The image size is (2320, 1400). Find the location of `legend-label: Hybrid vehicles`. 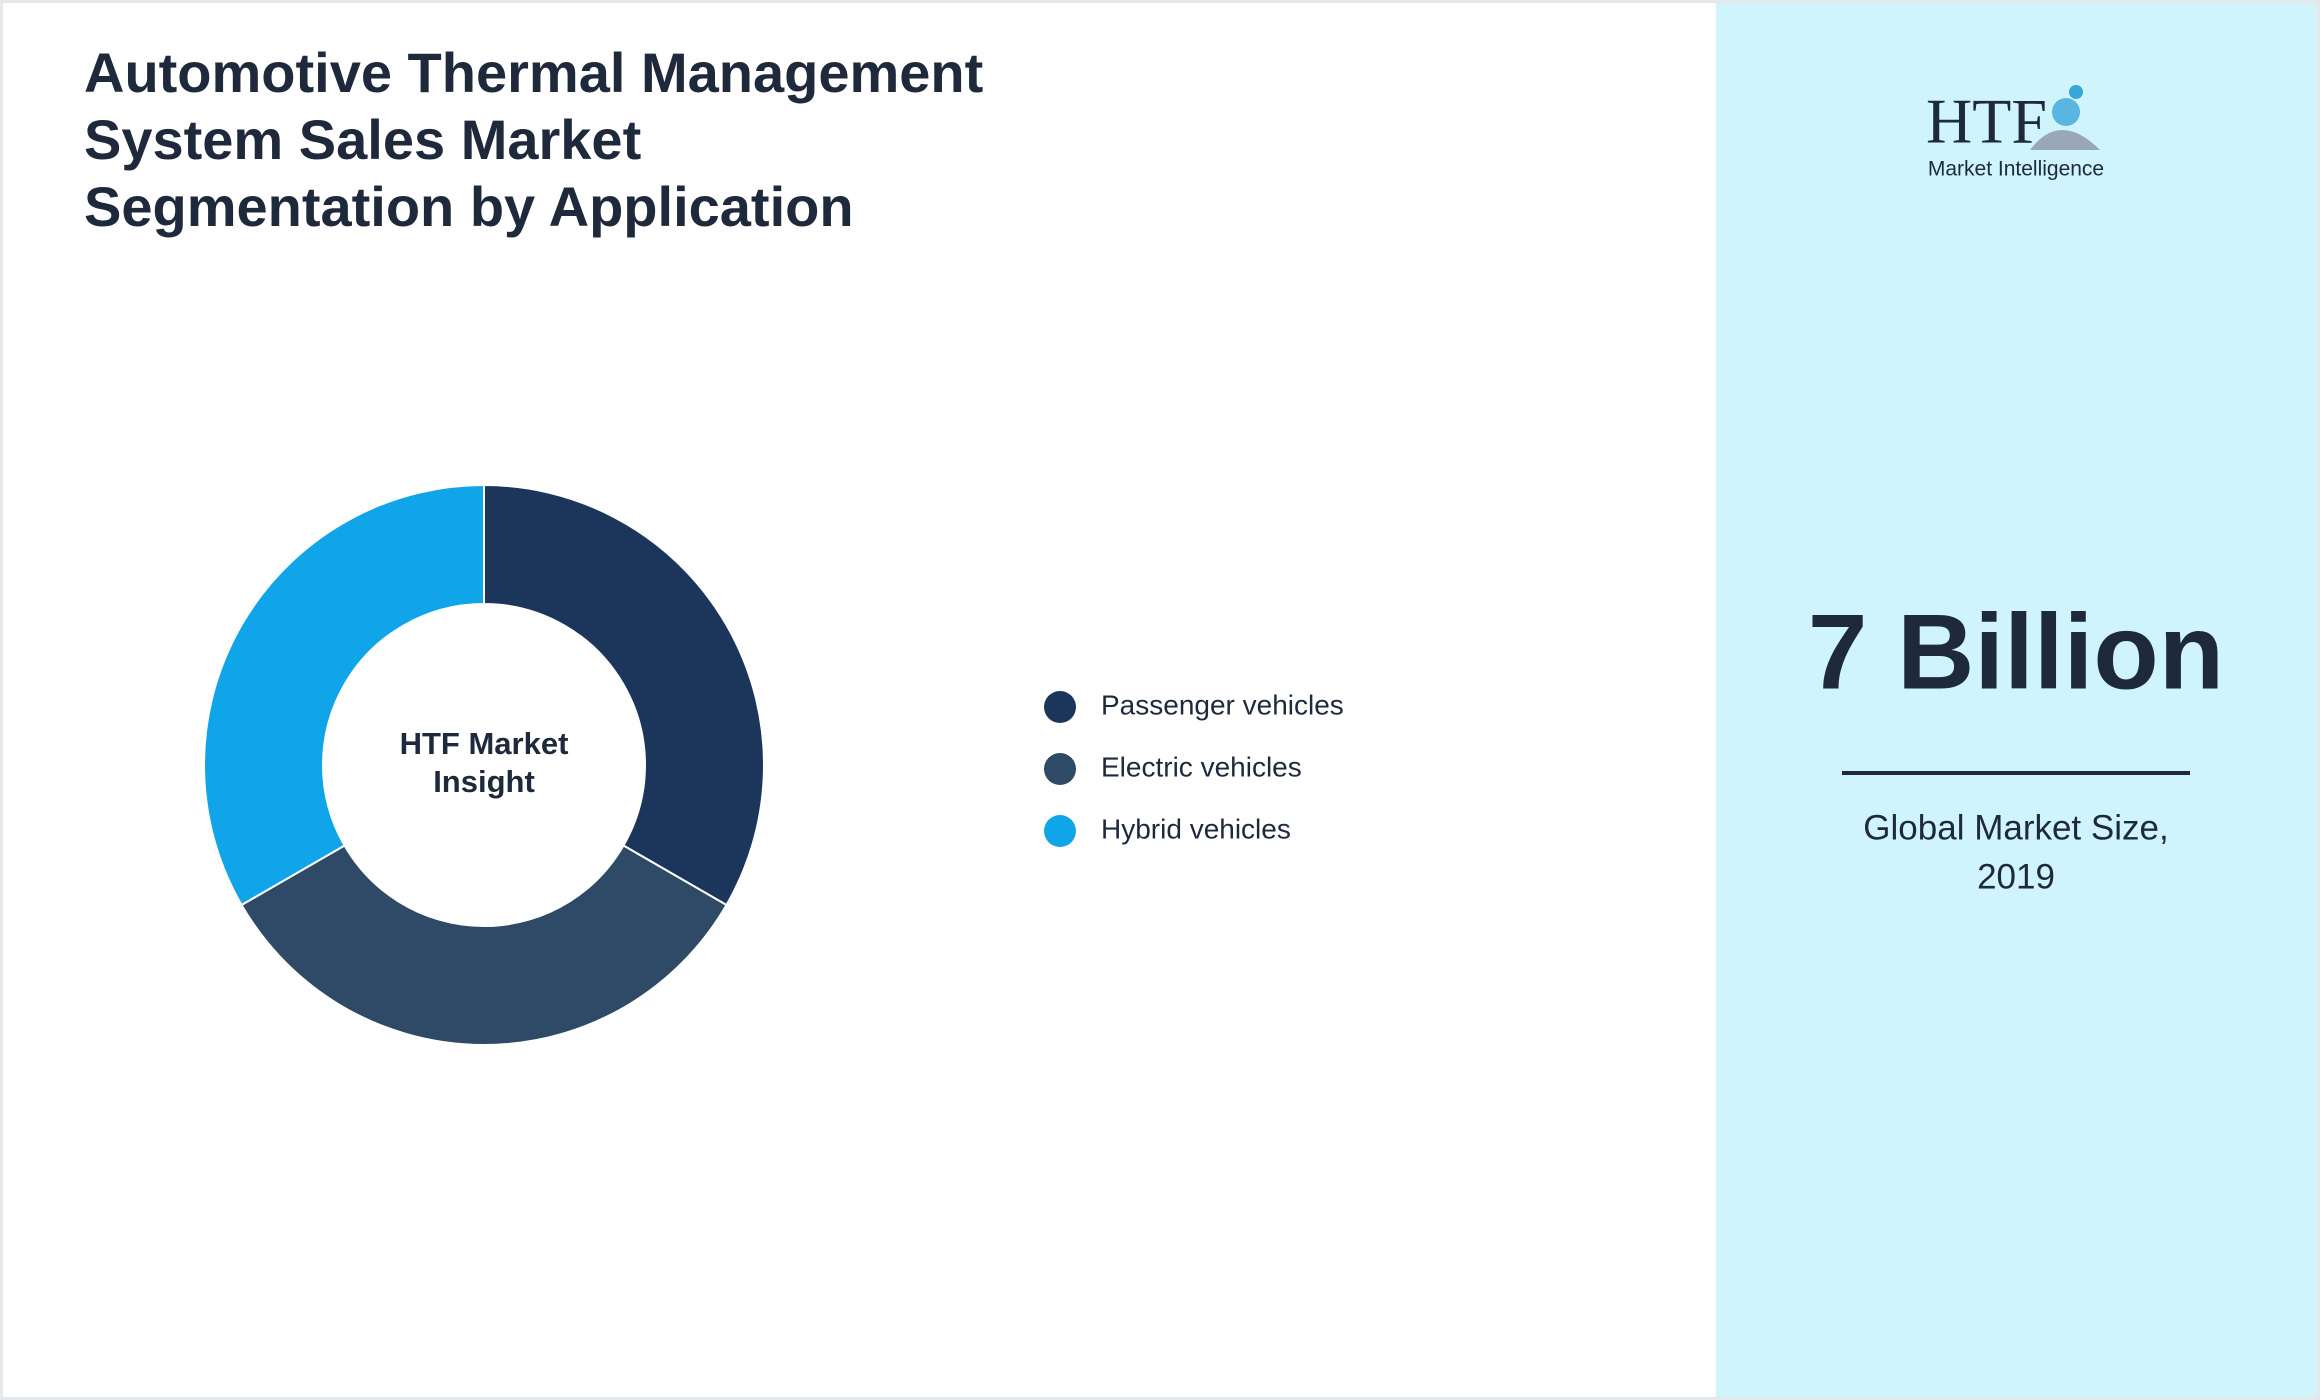

legend-label: Hybrid vehicles is located at coordinates (1196, 828).